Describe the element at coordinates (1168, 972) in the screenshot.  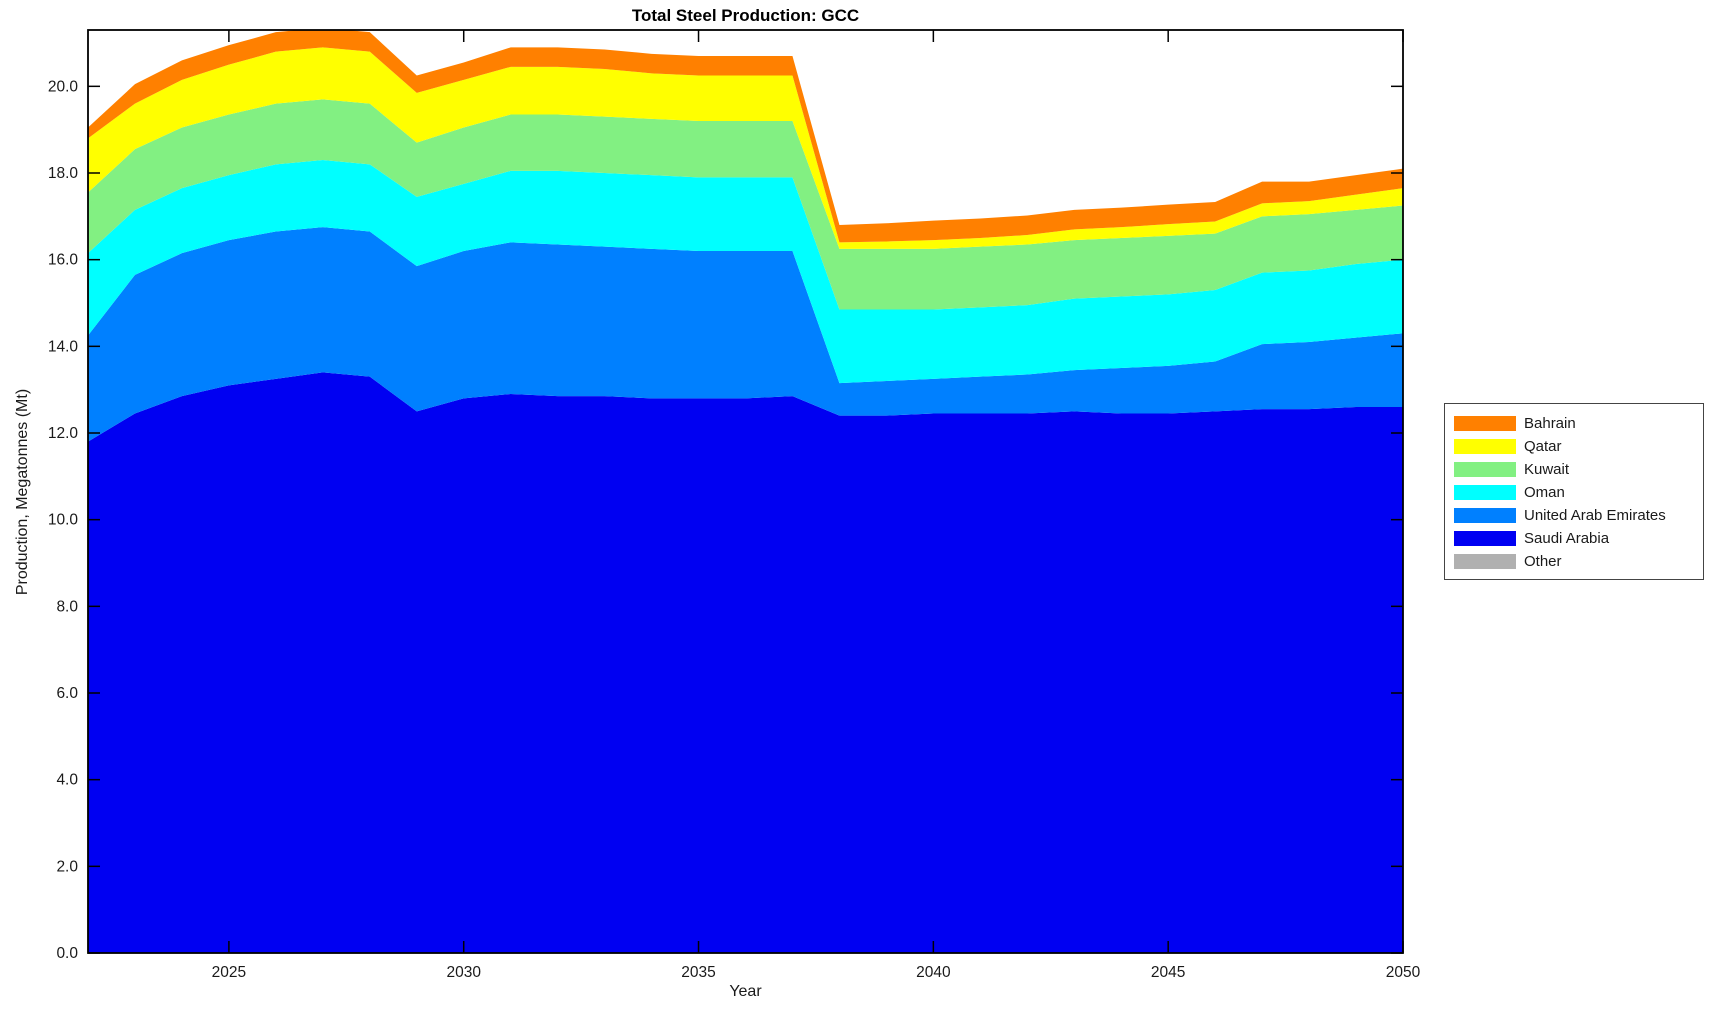
I see `x-tick-label: 2045` at that location.